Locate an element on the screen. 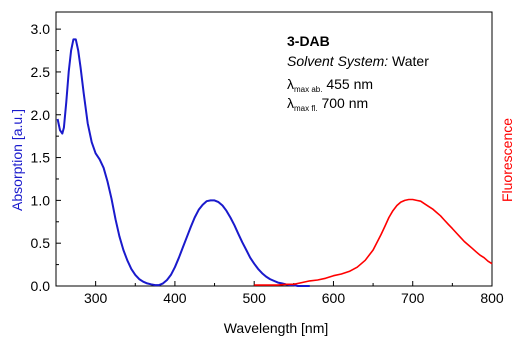 The width and height of the screenshot is (520, 338). lambda-abs-symbol: λ is located at coordinates (290, 84).